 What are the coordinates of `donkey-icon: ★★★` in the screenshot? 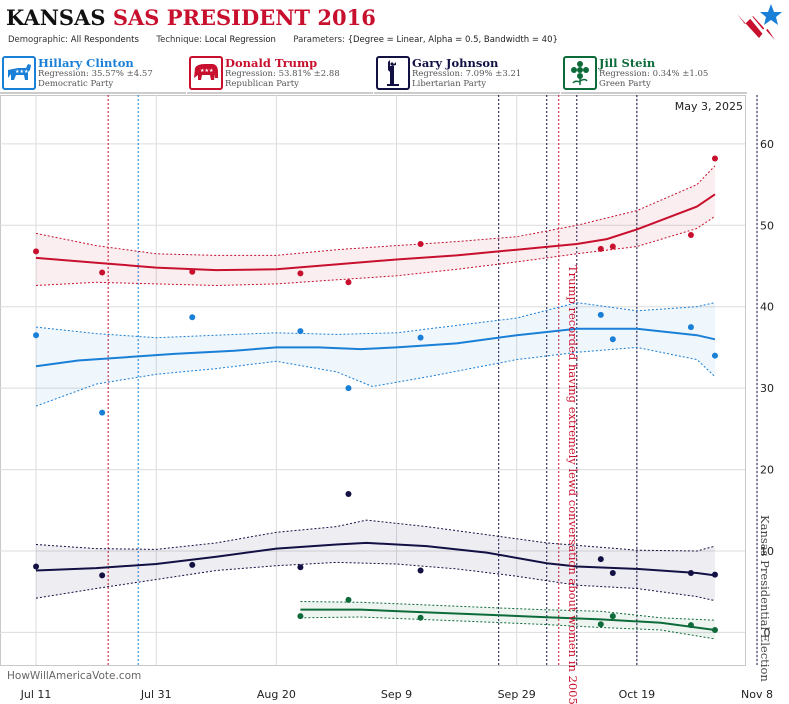 It's located at (19, 73).